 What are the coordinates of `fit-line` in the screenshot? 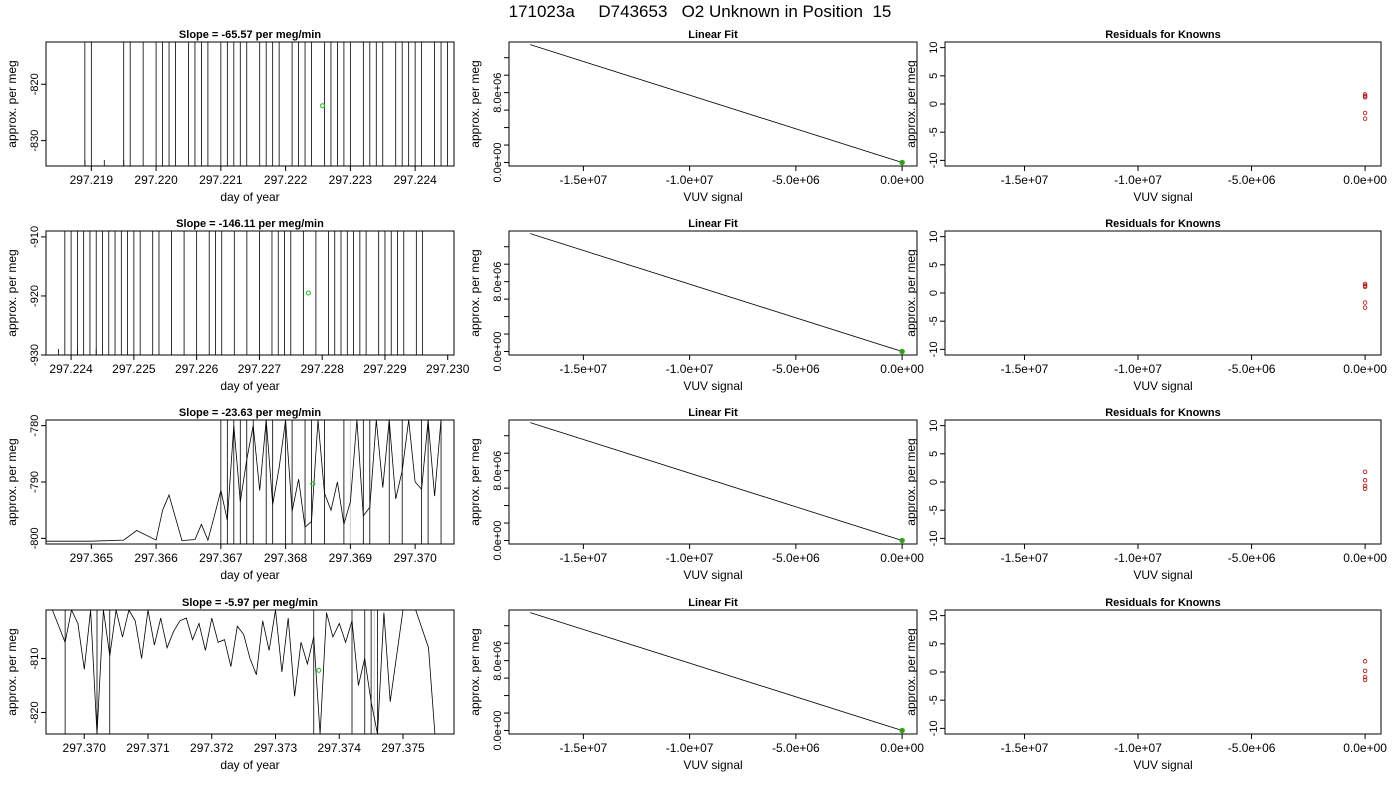 It's located at (716, 481).